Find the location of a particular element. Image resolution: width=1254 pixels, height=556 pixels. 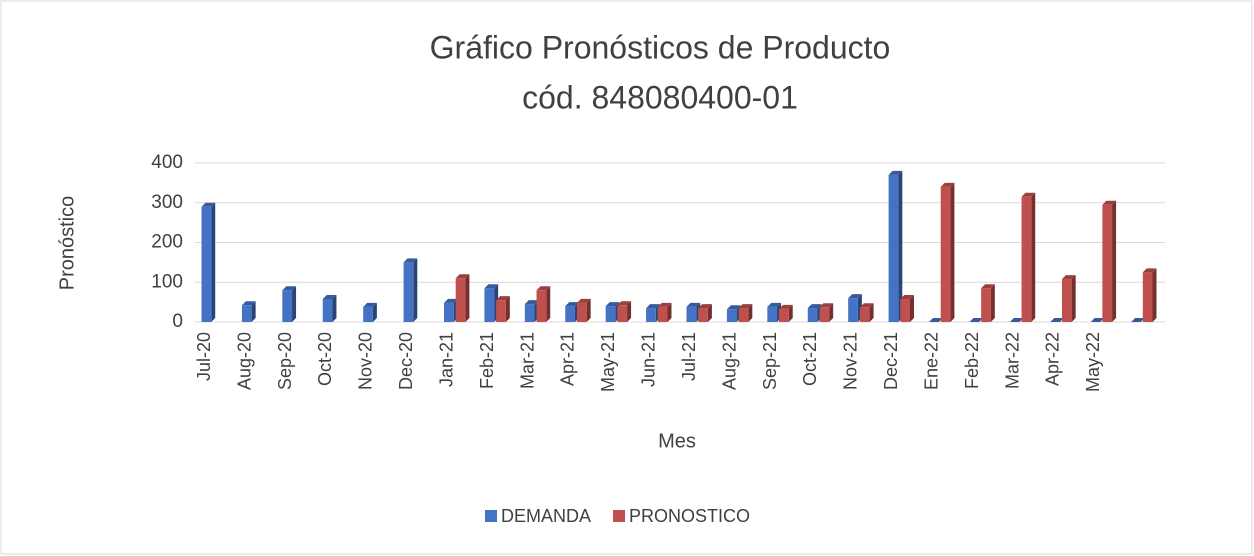

x-tick-label: Jan-21 is located at coordinates (446, 359).